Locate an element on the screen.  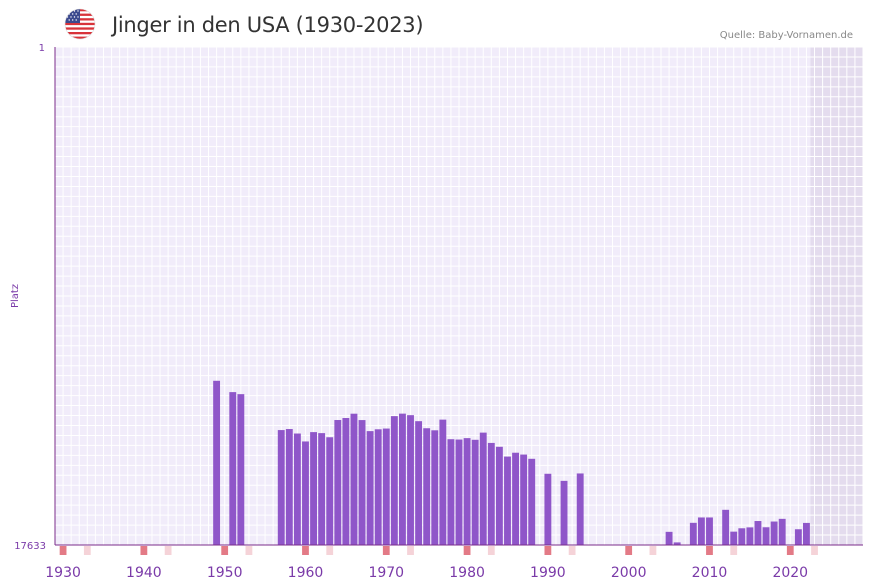
bar-1973 is located at coordinates (410, 480).